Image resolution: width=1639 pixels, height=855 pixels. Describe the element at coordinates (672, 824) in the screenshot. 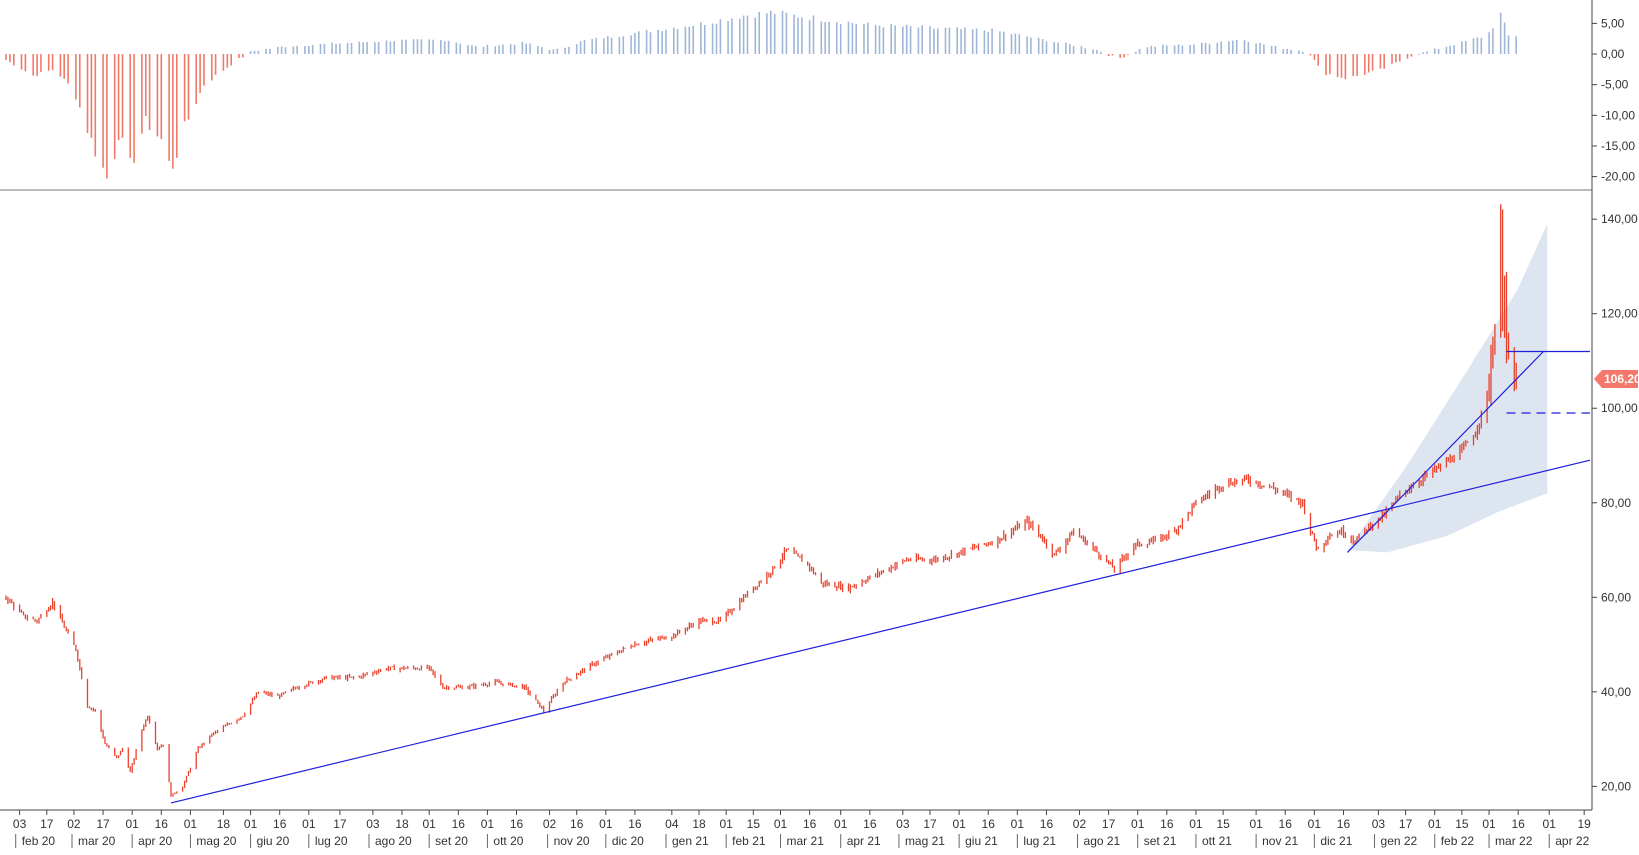

I see `x-day-tick-label: 04` at that location.